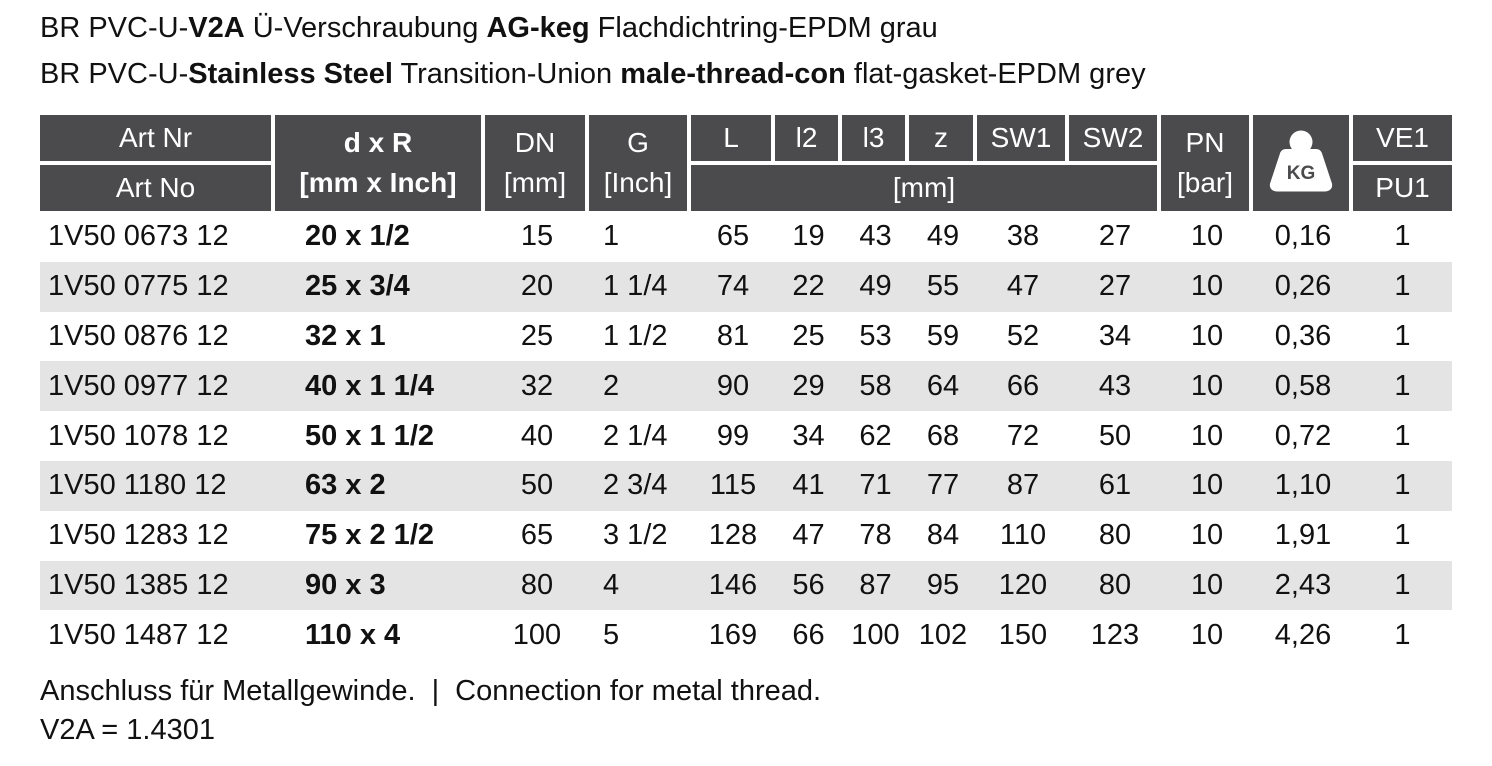 The width and height of the screenshot is (1492, 766). I want to click on cell-l3: 53, so click(875, 335).